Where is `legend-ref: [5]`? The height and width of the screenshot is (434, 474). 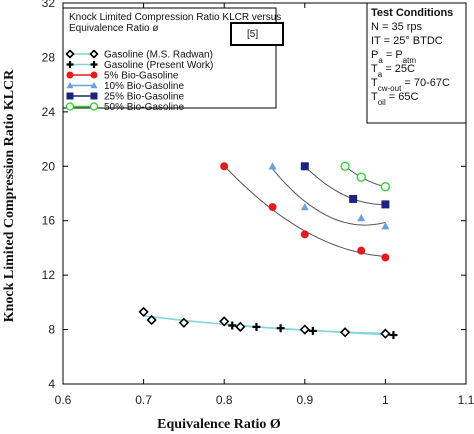
legend-ref: [5] is located at coordinates (252, 34).